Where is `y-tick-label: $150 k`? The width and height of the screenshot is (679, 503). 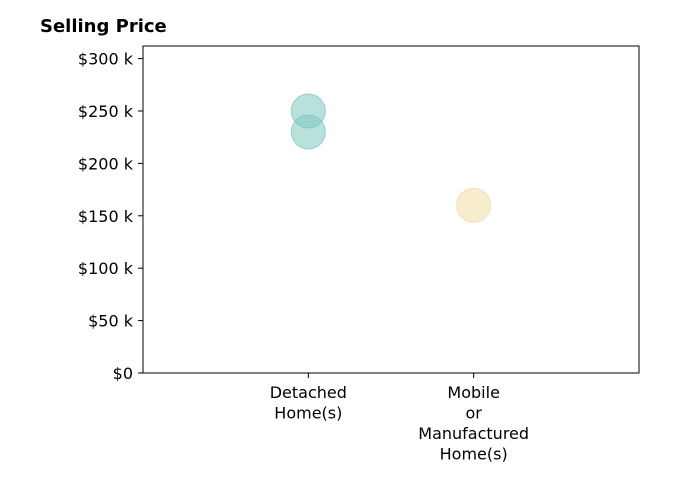 y-tick-label: $150 k is located at coordinates (106, 216).